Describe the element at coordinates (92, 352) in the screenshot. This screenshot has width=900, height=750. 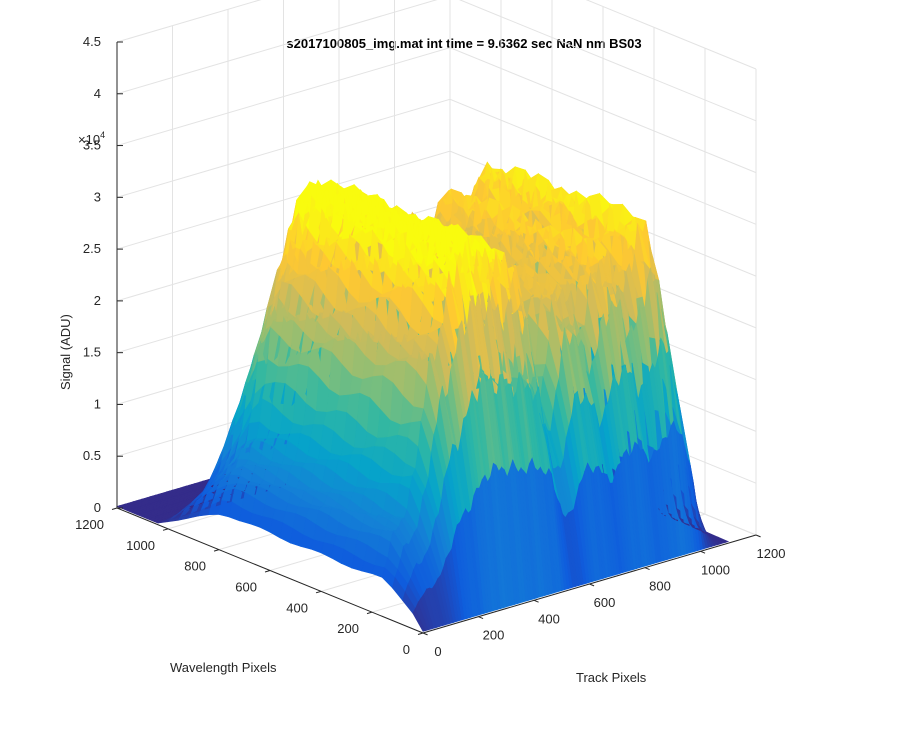
I see `z-tick-label: 1.5` at that location.